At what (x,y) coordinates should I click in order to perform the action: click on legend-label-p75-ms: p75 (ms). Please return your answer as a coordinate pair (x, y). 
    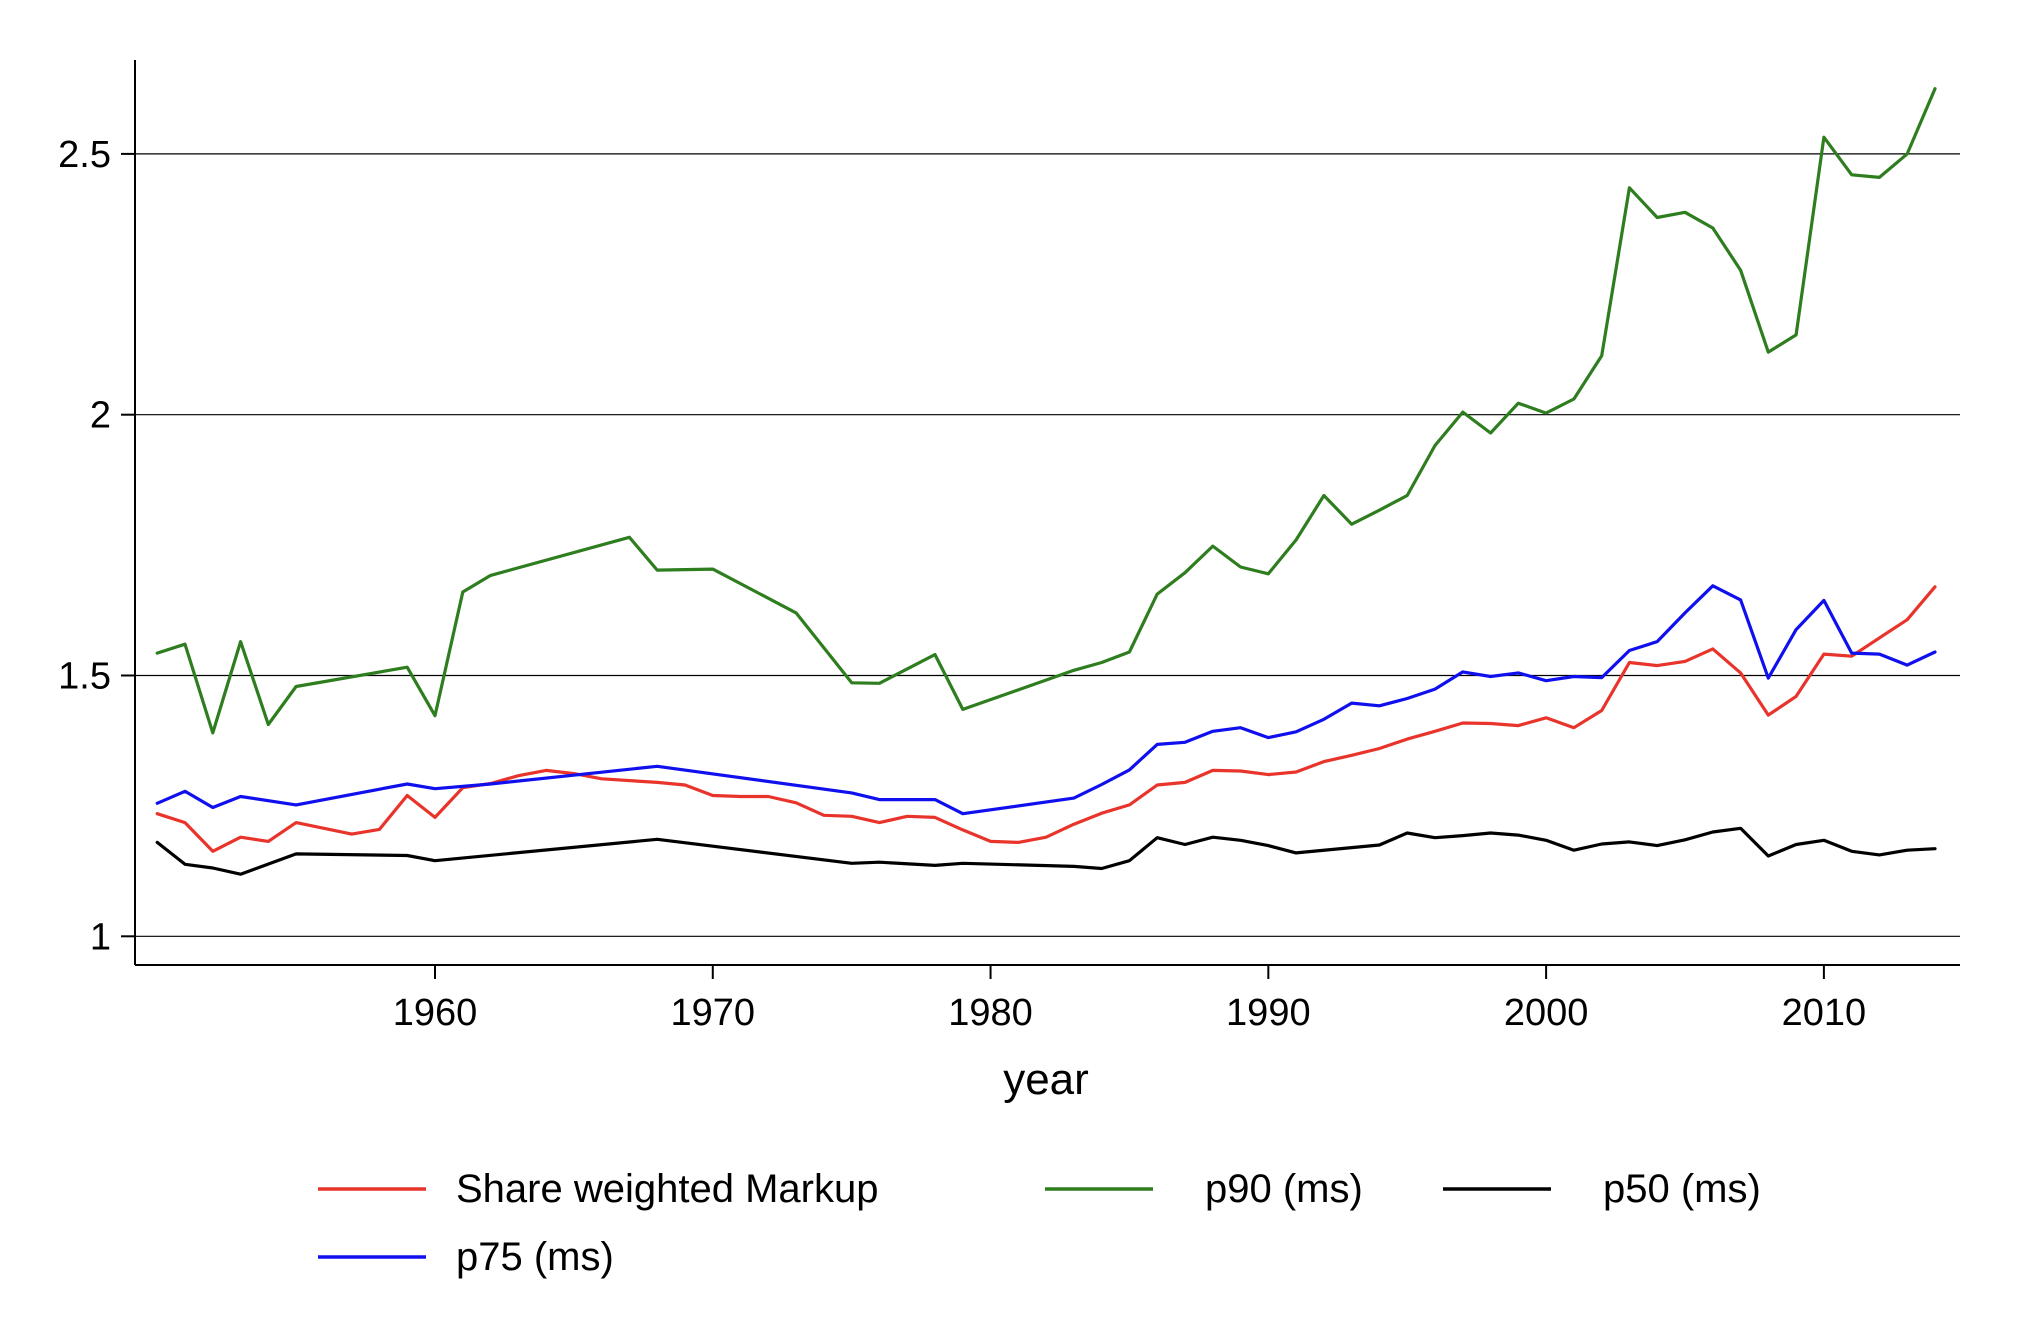
    Looking at the image, I should click on (535, 1257).